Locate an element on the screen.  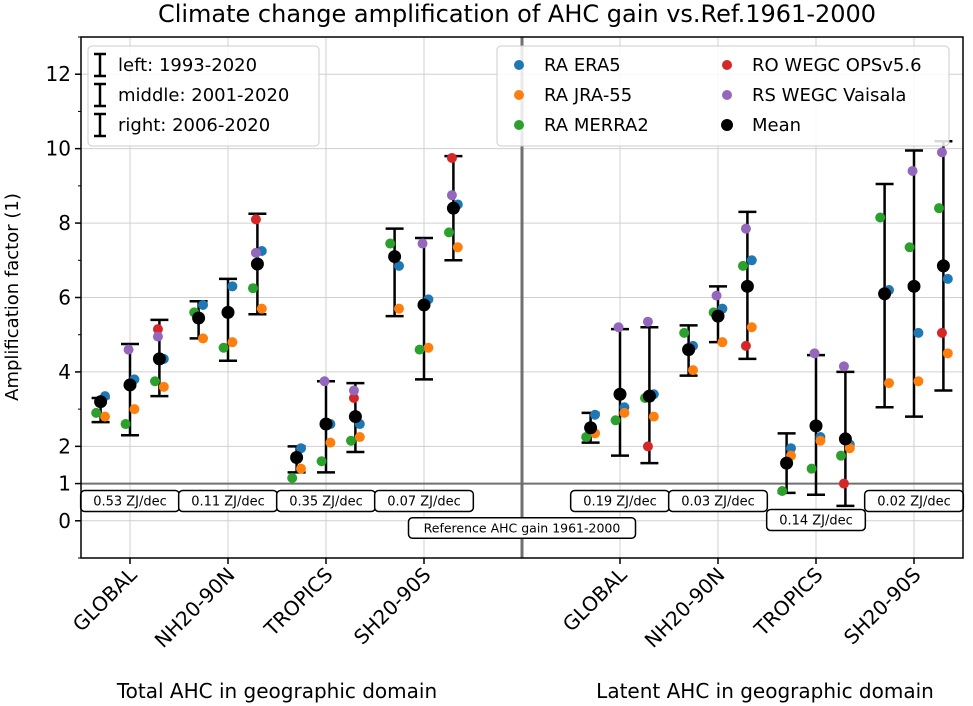
y-tick-label: 2 is located at coordinates (64, 446).